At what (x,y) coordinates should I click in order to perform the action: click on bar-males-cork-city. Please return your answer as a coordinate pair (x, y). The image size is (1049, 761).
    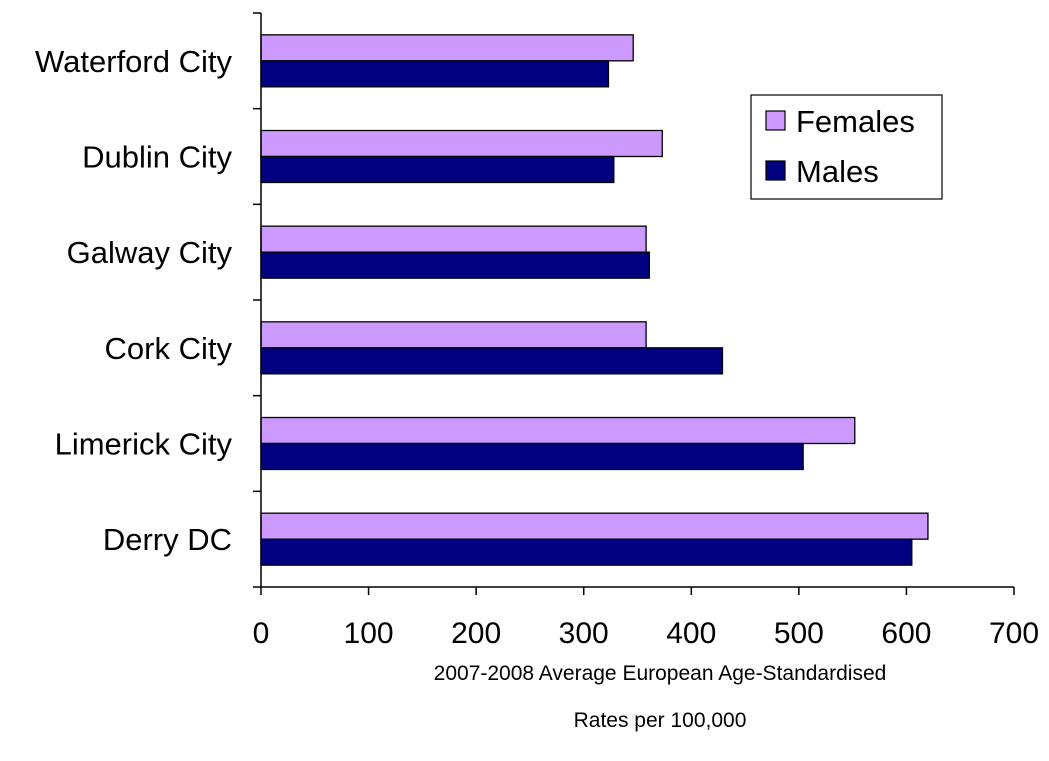
    Looking at the image, I should click on (492, 361).